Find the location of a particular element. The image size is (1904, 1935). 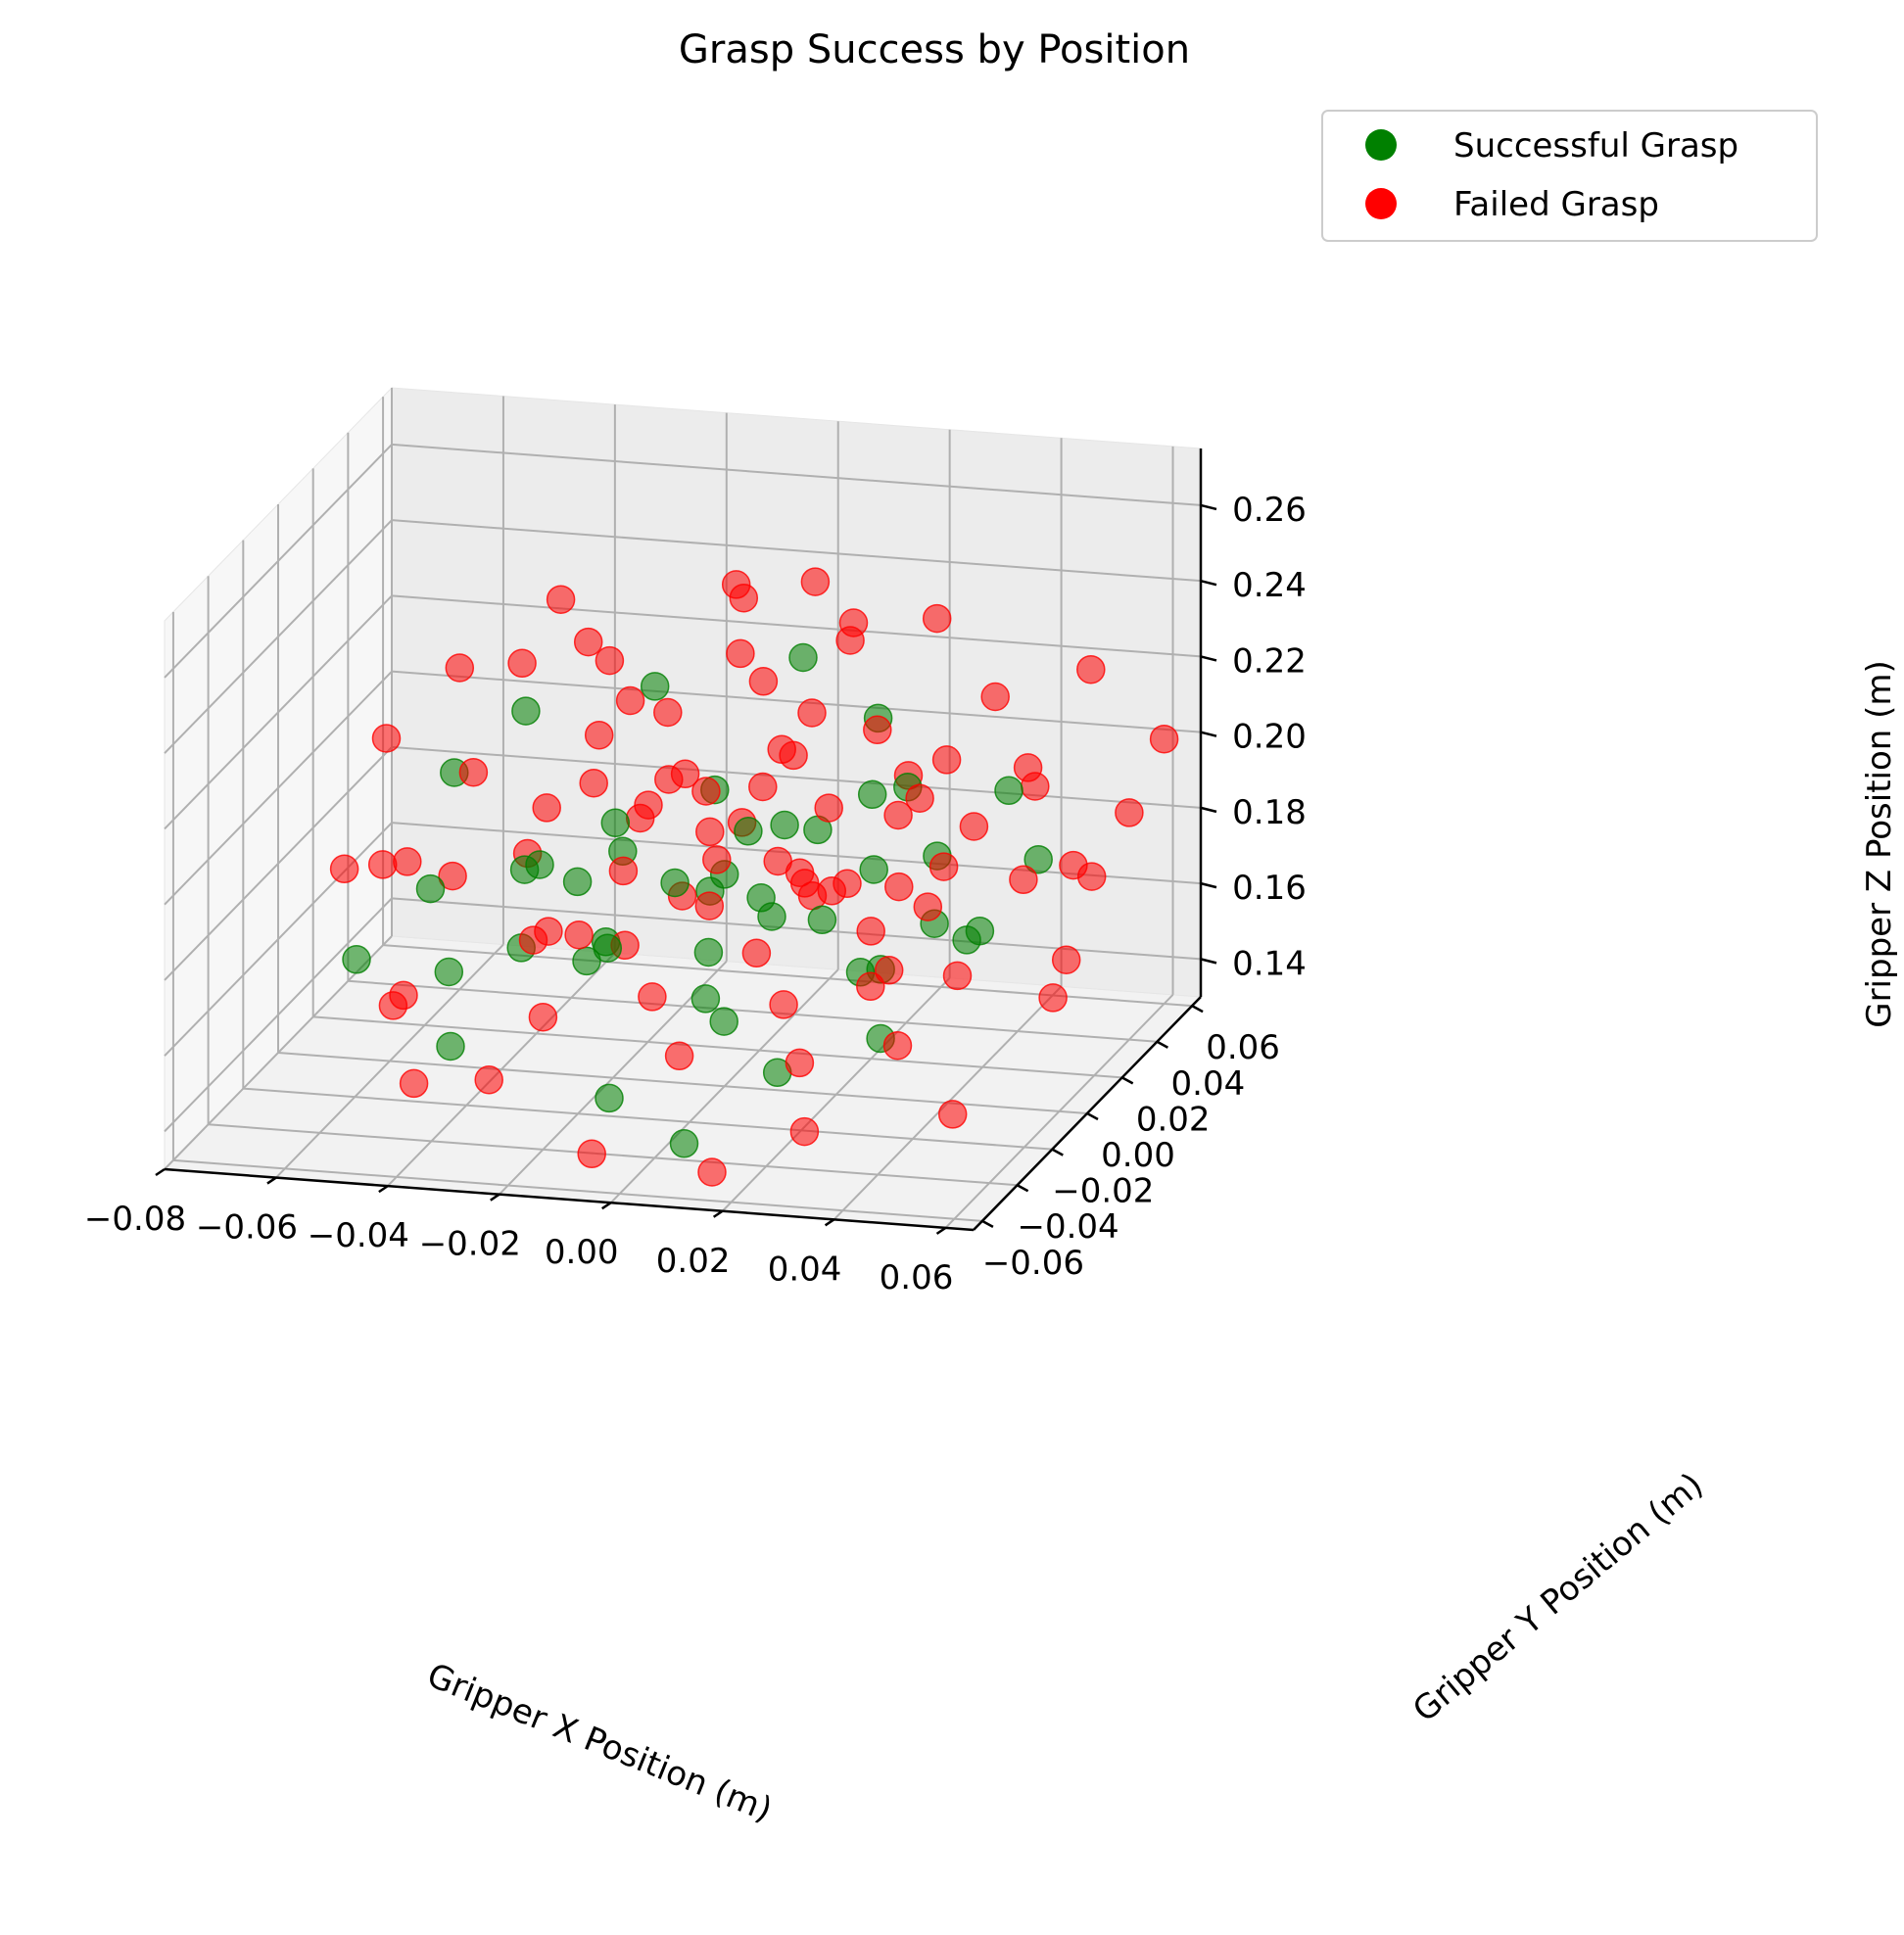

x-tick-label: −0.06 is located at coordinates (247, 1228).